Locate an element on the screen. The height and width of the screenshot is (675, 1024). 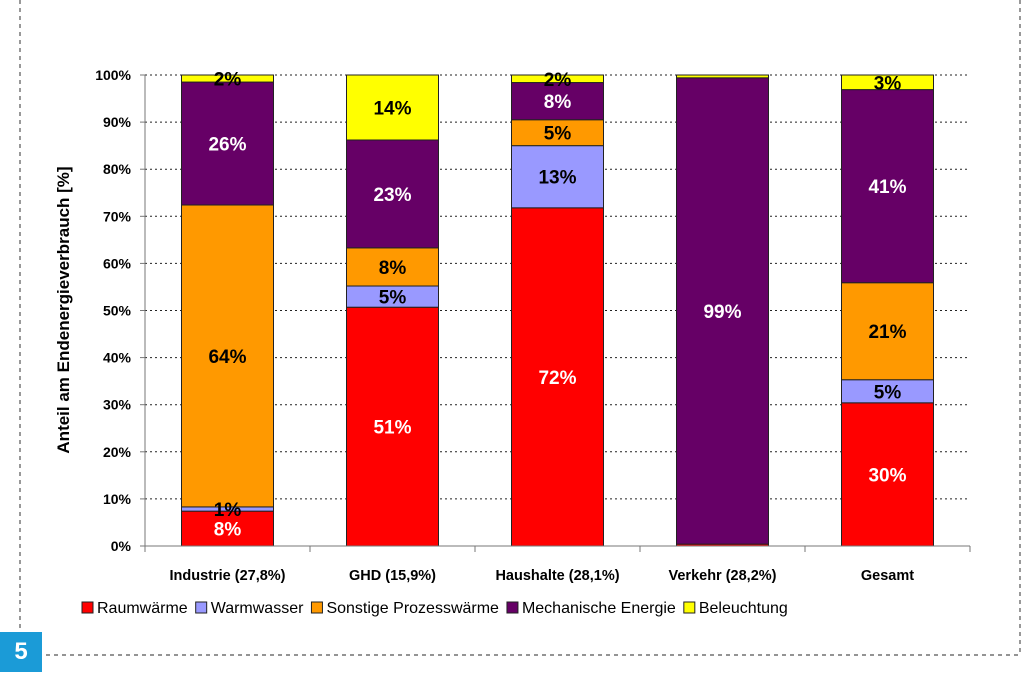
data-label: 26% is located at coordinates (227, 145).